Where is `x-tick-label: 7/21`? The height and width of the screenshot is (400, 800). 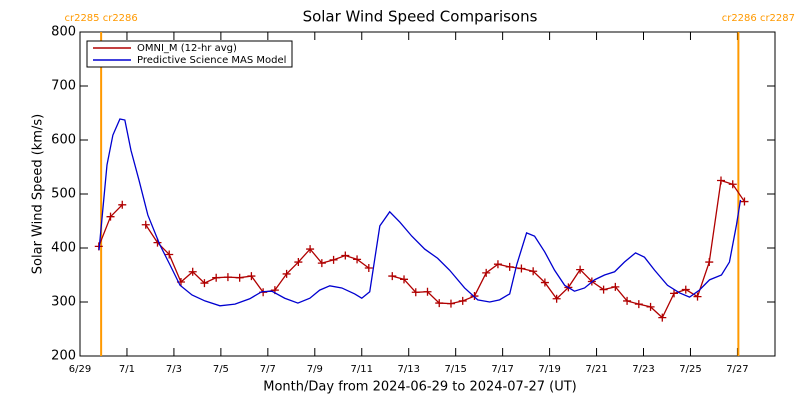 x-tick-label: 7/21 is located at coordinates (596, 369).